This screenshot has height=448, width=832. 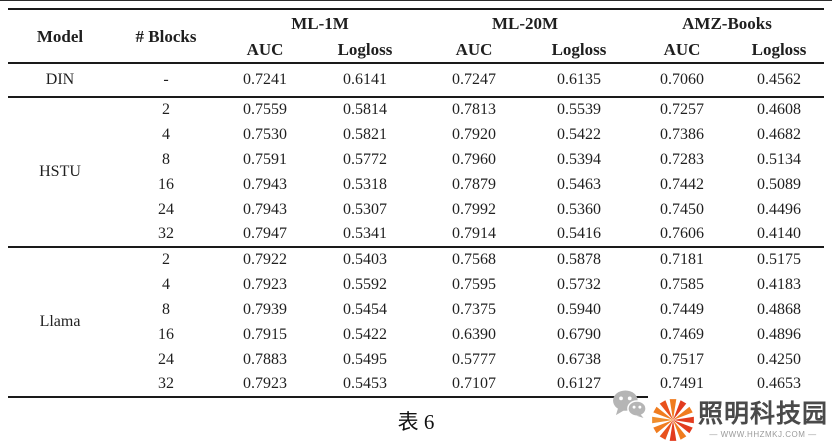 What do you see at coordinates (579, 334) in the screenshot?
I see `metric-cell: 0.6790` at bounding box center [579, 334].